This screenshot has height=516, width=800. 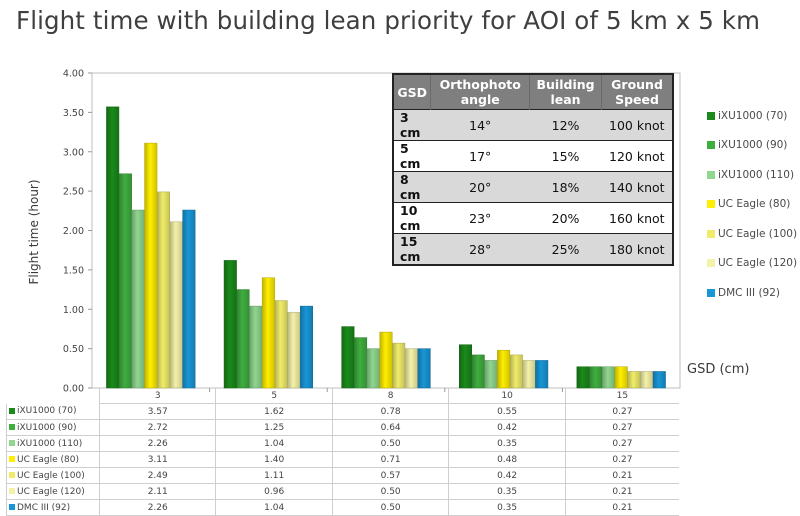 What do you see at coordinates (73, 74) in the screenshot?
I see `y-tick-label: 4.00` at bounding box center [73, 74].